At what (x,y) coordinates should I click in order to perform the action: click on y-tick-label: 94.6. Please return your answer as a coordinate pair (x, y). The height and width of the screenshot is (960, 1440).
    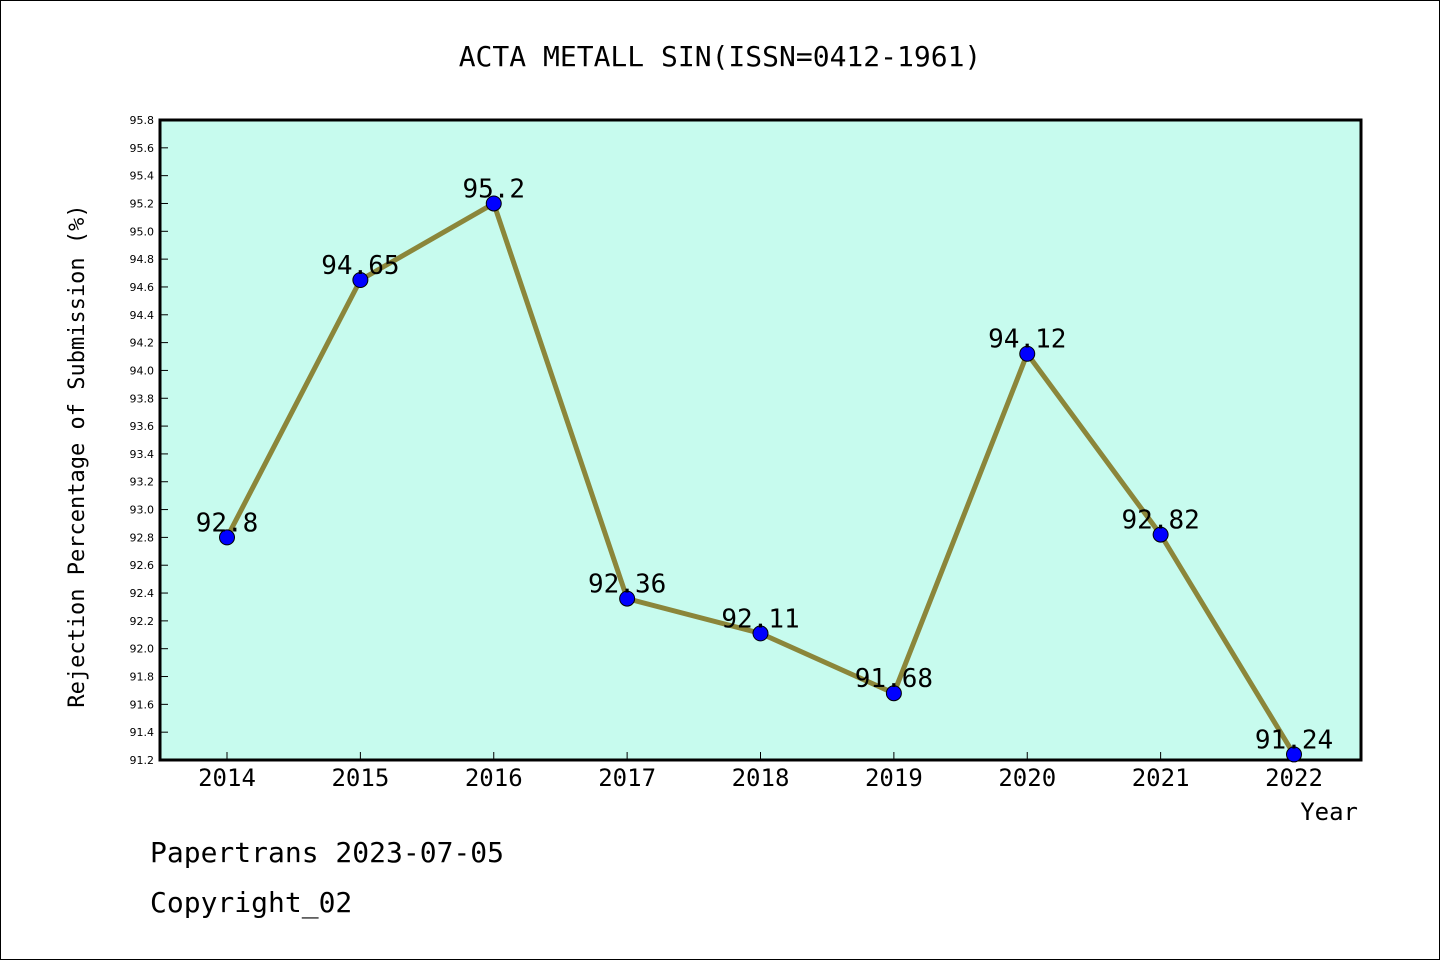
    Looking at the image, I should click on (142, 287).